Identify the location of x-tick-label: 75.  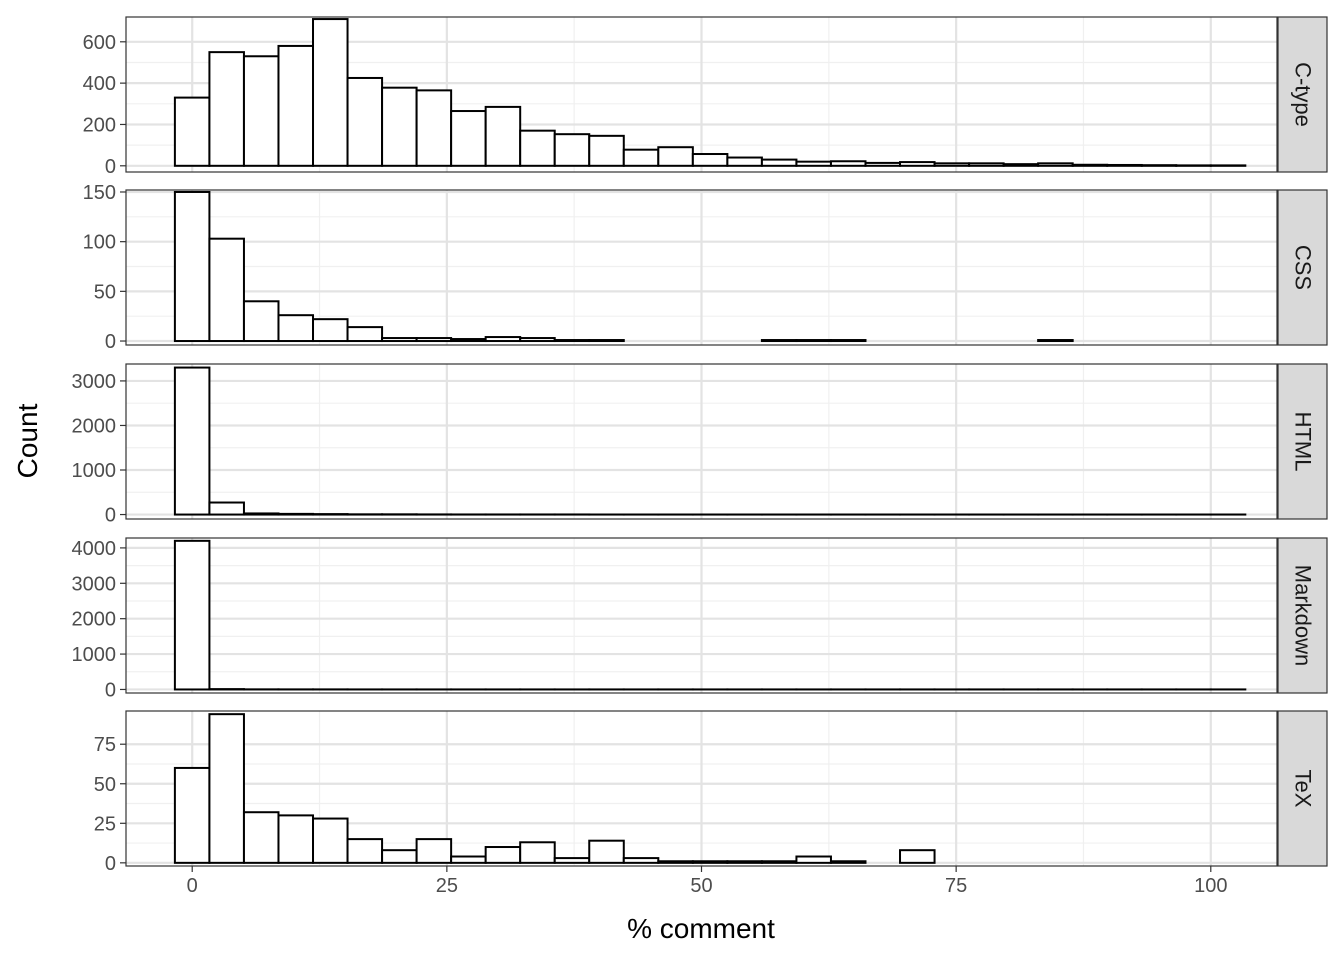
(956, 886).